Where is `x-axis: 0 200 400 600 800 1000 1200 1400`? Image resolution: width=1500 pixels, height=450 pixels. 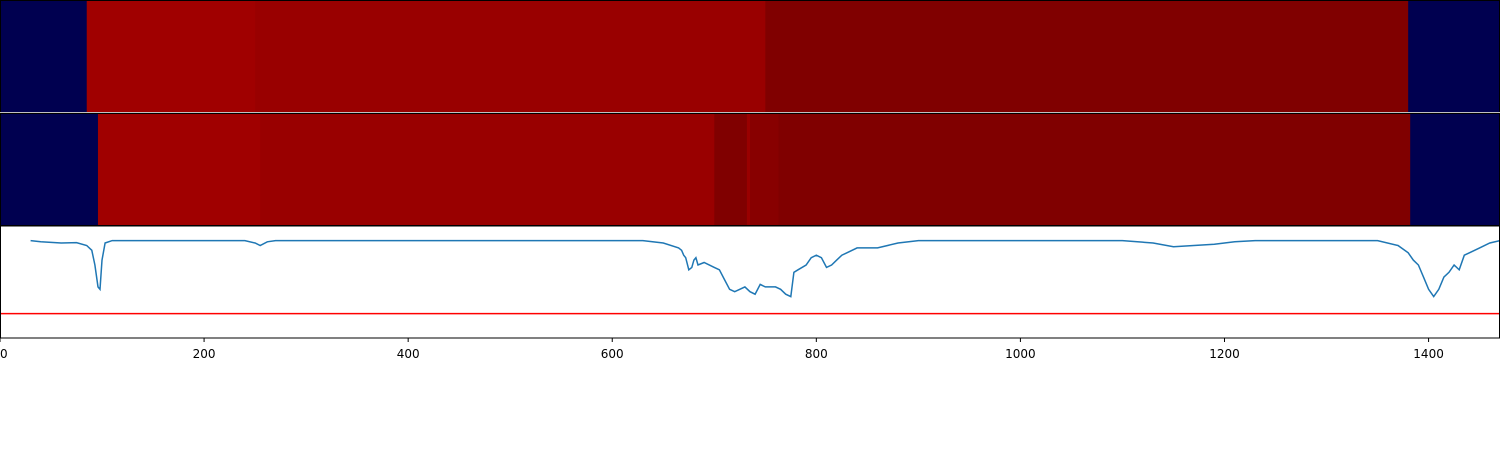
x-axis: 0 200 400 600 800 1000 1200 1400 is located at coordinates (722, 349).